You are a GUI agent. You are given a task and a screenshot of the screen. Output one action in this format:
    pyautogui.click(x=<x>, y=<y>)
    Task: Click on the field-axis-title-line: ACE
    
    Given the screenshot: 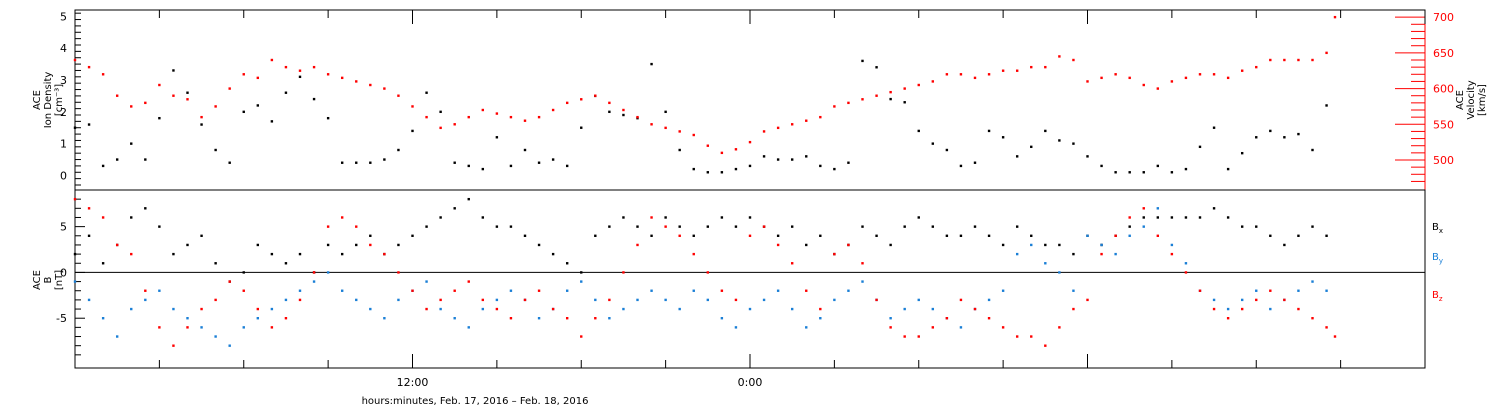 What is the action you would take?
    pyautogui.click(x=37, y=280)
    